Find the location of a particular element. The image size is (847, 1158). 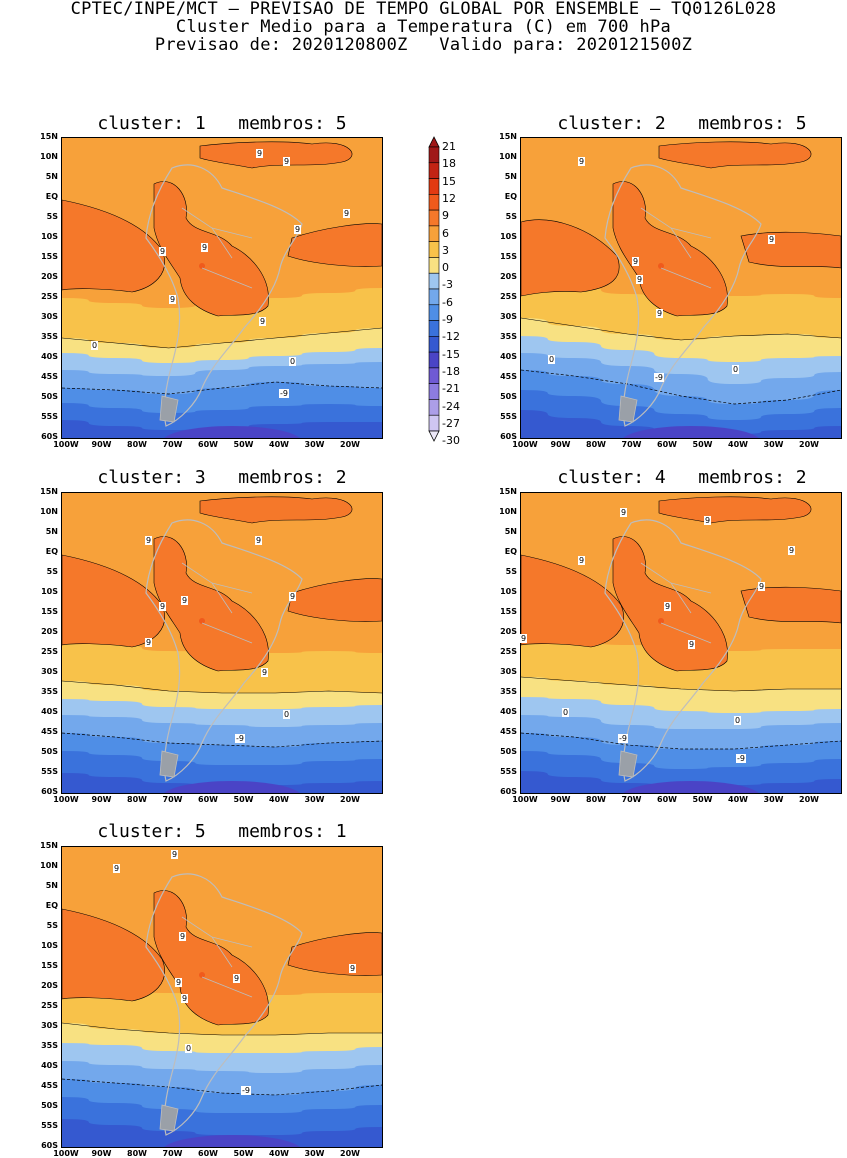

lon-tick-label: 80W is located at coordinates (137, 1153).